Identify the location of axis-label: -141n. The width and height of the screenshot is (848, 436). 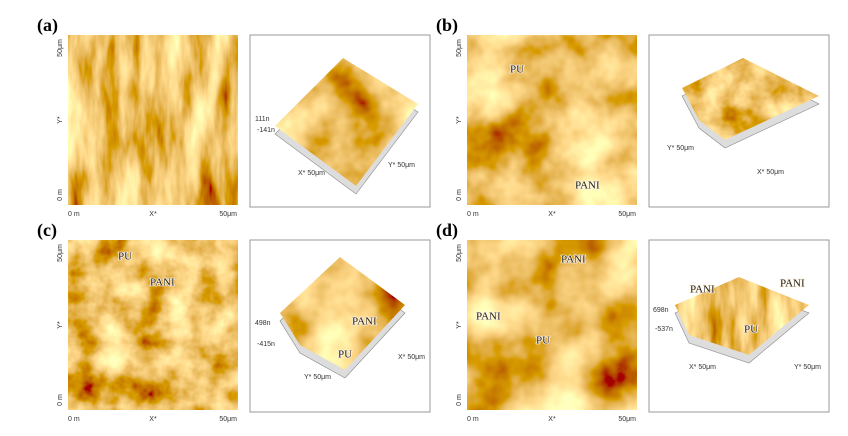
(266, 130).